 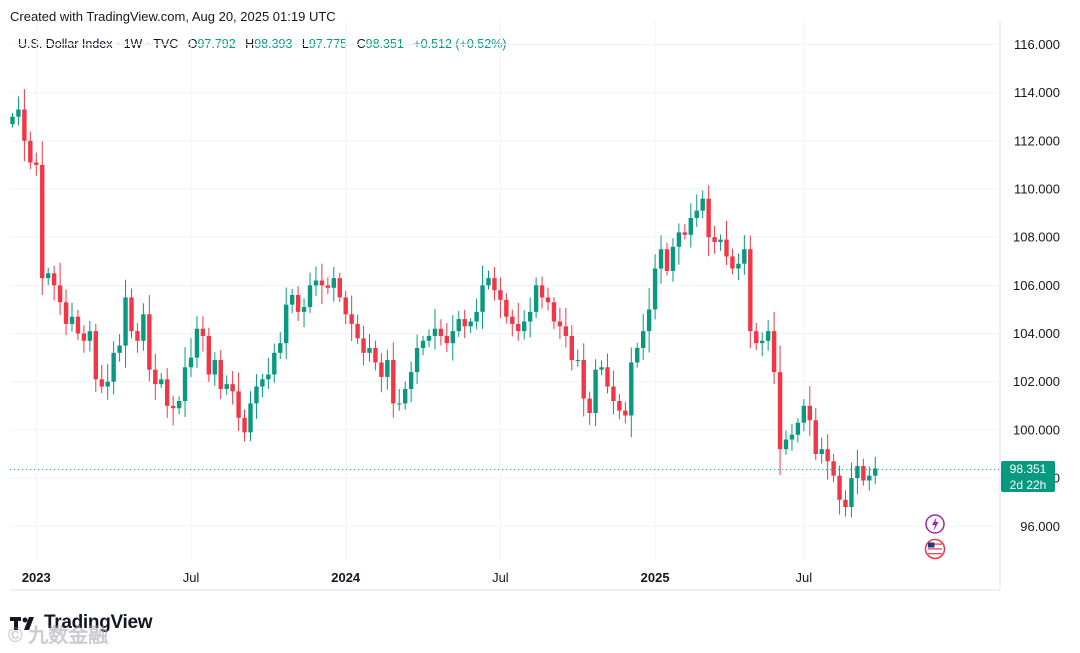 I want to click on flag-canton, so click(x=931, y=545).